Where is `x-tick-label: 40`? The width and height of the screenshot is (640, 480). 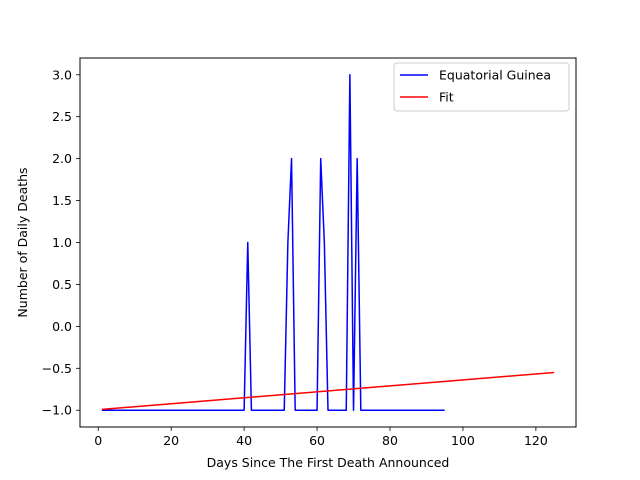
x-tick-label: 40 is located at coordinates (244, 440).